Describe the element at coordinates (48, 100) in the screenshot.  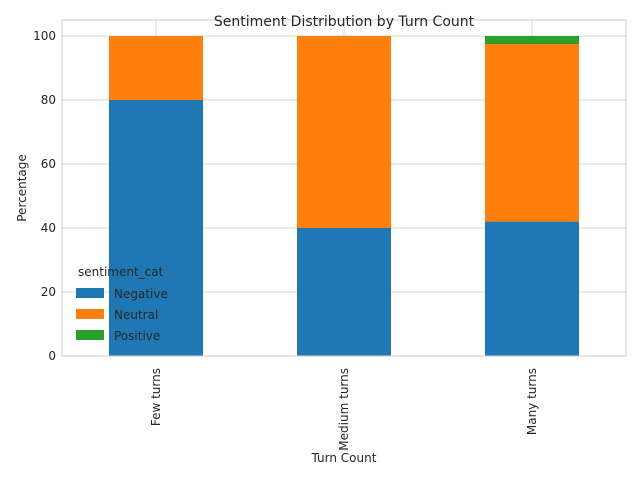
I see `y-tick-label: 80` at that location.